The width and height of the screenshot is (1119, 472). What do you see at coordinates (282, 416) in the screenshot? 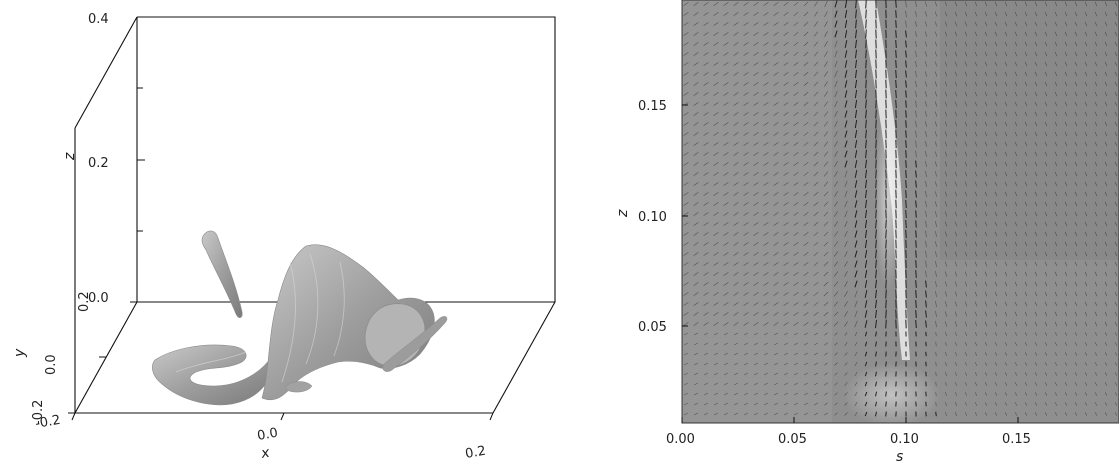
I see `x-axis-ticks` at bounding box center [282, 416].